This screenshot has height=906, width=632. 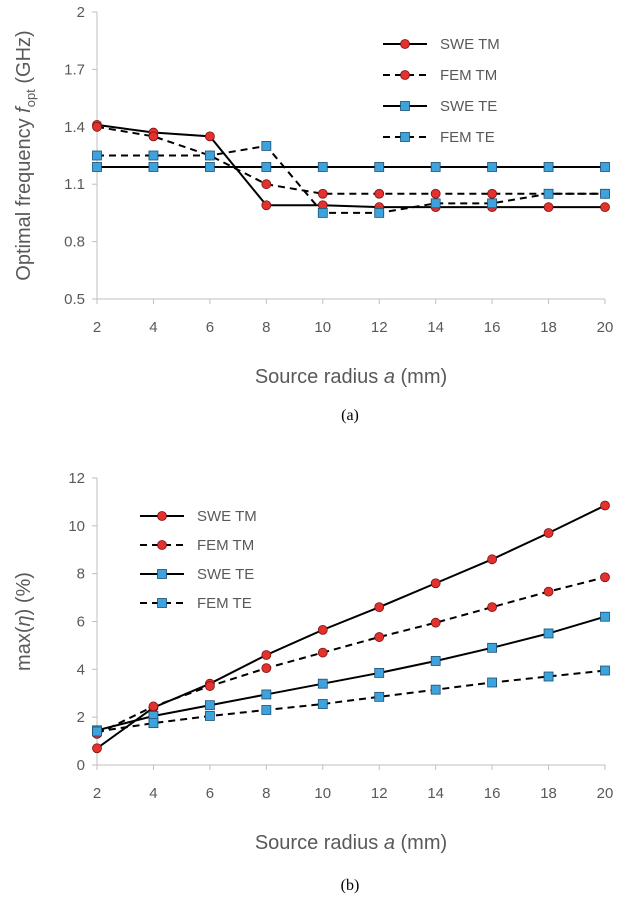 What do you see at coordinates (379, 793) in the screenshot?
I see `x-tick-label: 12` at bounding box center [379, 793].